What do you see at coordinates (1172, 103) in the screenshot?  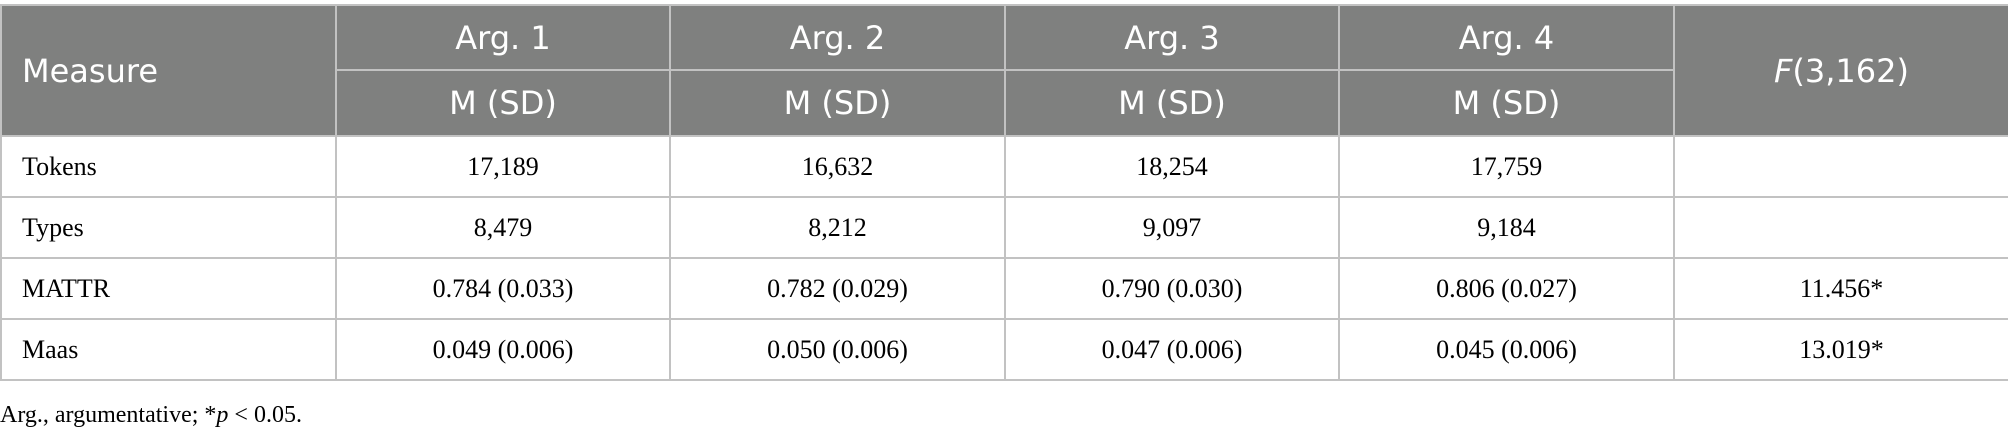 I see `subheader-msd-3: M (SD)` at bounding box center [1172, 103].